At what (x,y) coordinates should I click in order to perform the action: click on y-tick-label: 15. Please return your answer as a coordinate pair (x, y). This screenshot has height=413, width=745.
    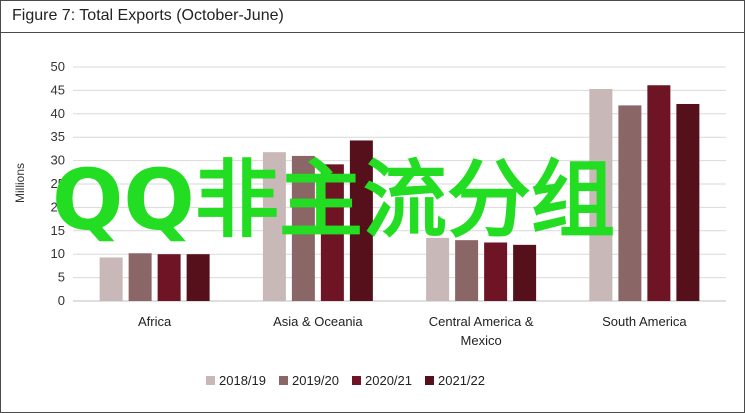
    Looking at the image, I should click on (58, 230).